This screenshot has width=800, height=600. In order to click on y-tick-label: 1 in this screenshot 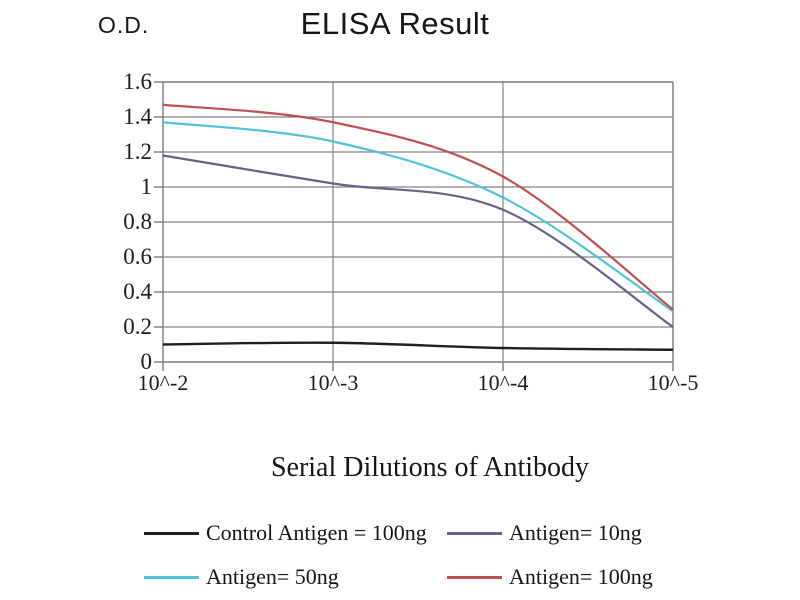, I will do `click(146, 186)`.